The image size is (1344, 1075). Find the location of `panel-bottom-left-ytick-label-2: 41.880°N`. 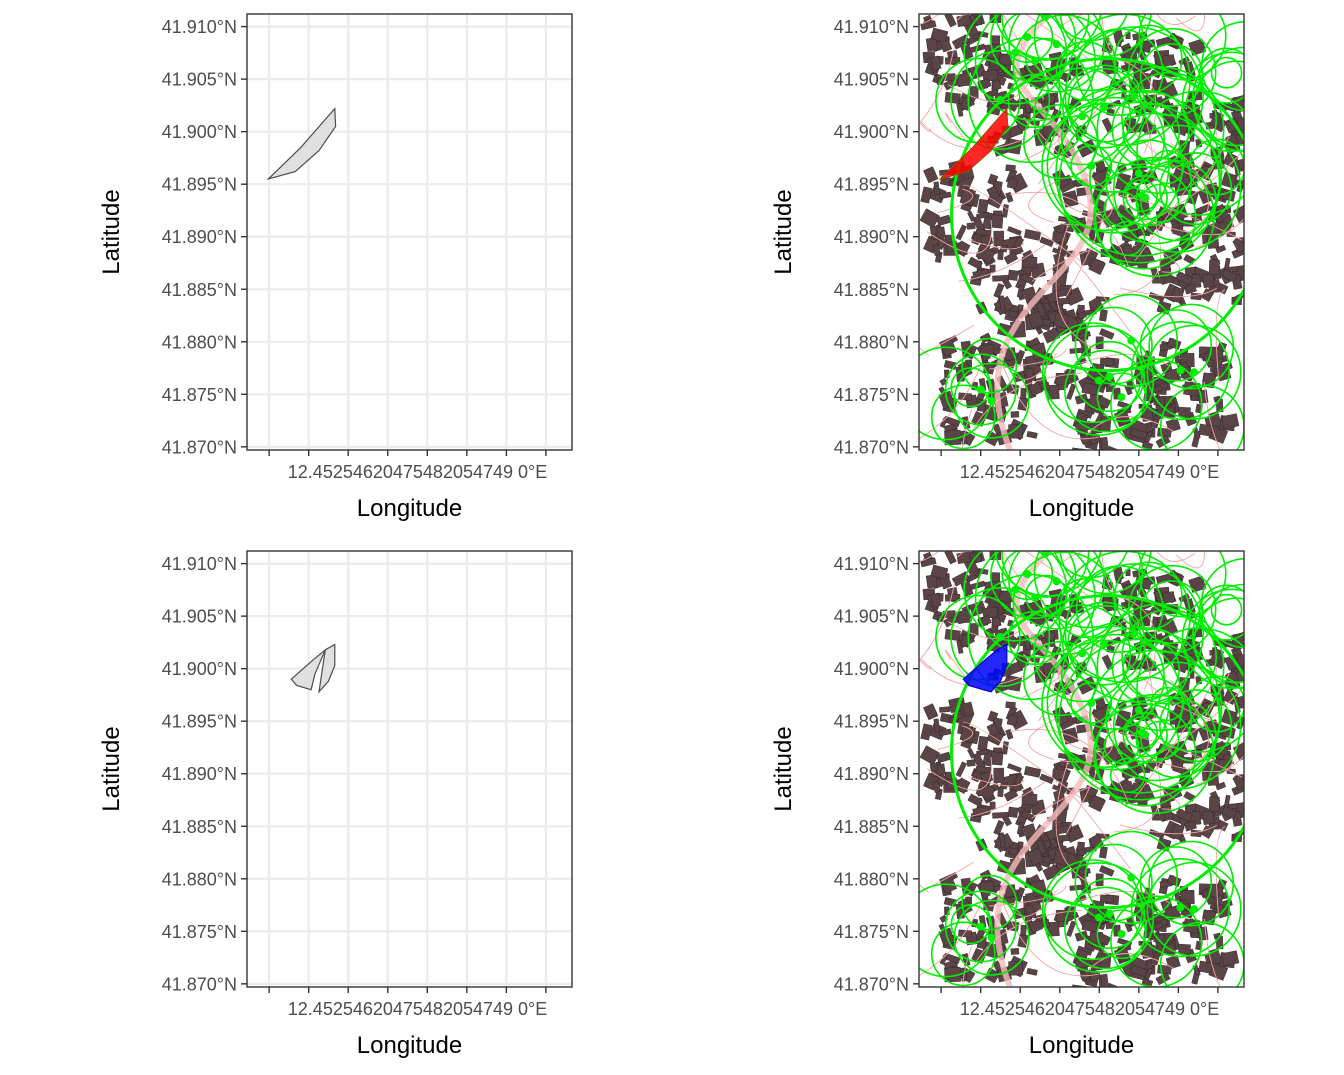

panel-bottom-left-ytick-label-2: 41.880°N is located at coordinates (199, 879).